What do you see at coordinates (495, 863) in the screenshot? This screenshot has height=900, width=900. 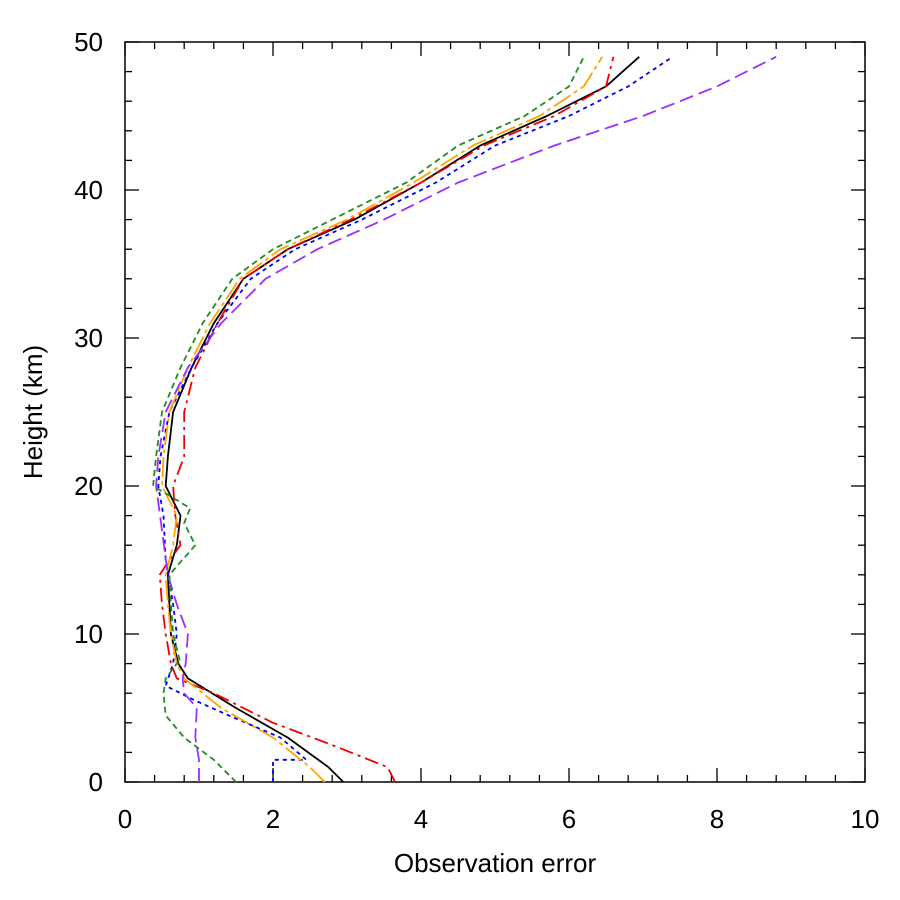 I see `x-axis-label: Observation error` at bounding box center [495, 863].